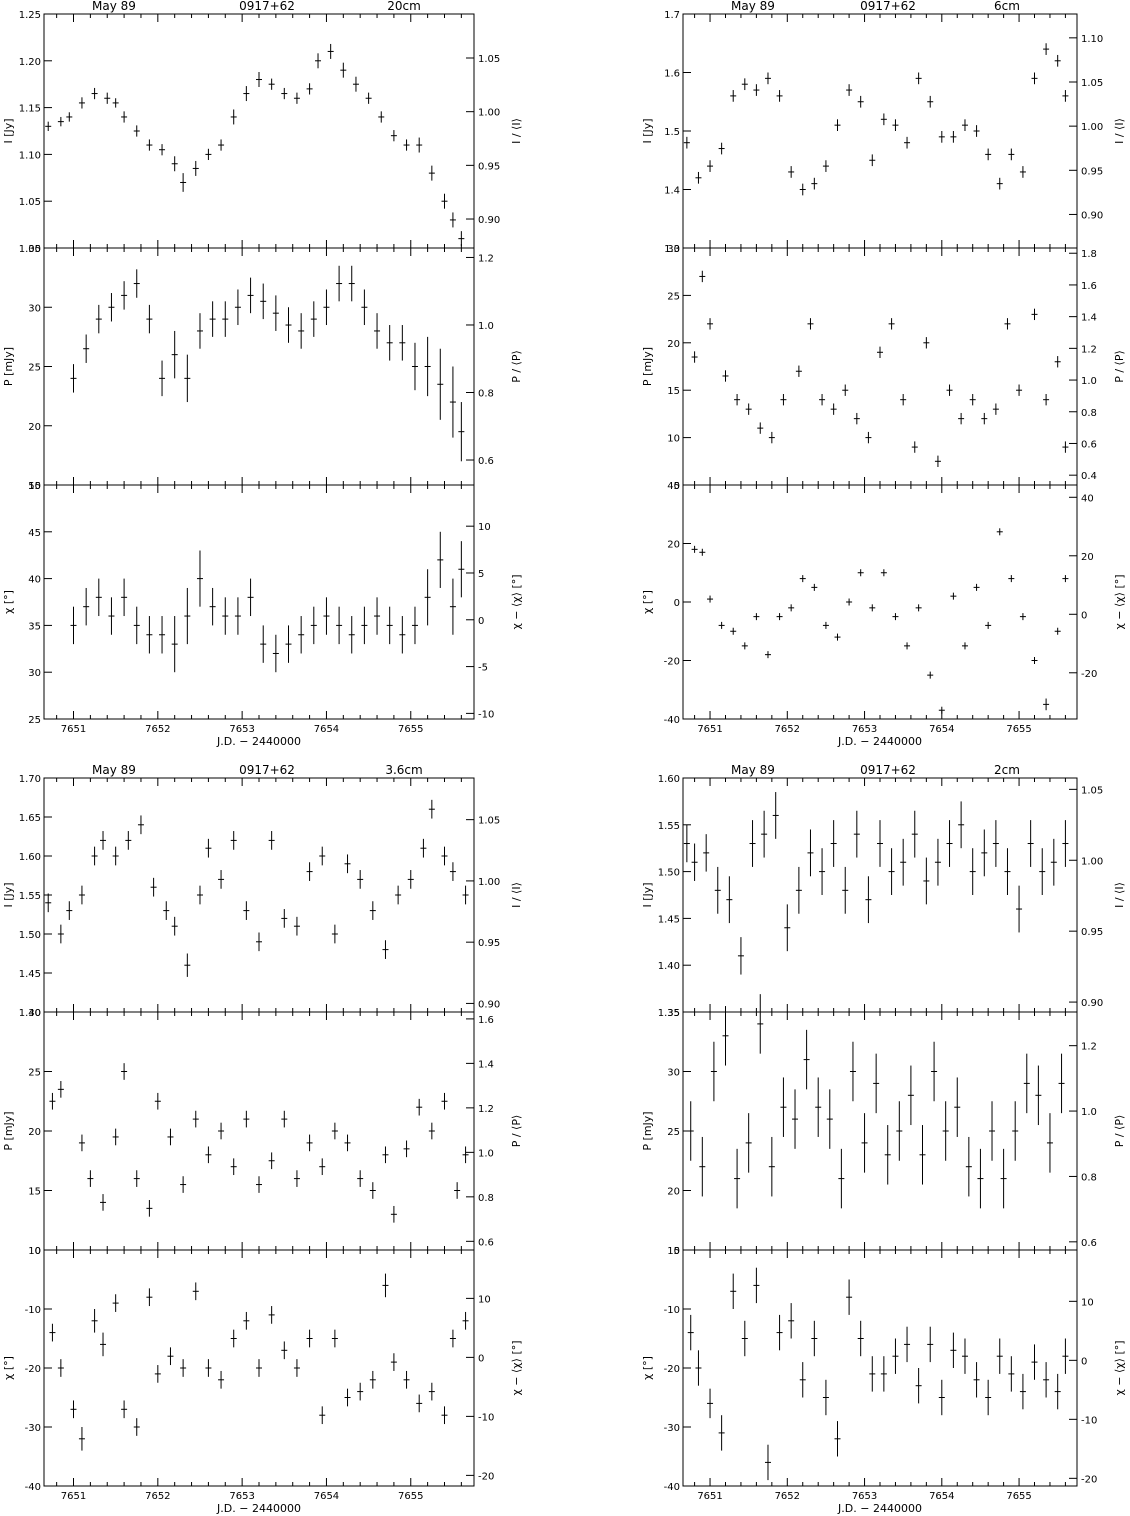 The width and height of the screenshot is (1130, 1516). Describe the element at coordinates (516, 895) in the screenshot. I see `y-axis-label-right: I / ⟨I⟩` at that location.